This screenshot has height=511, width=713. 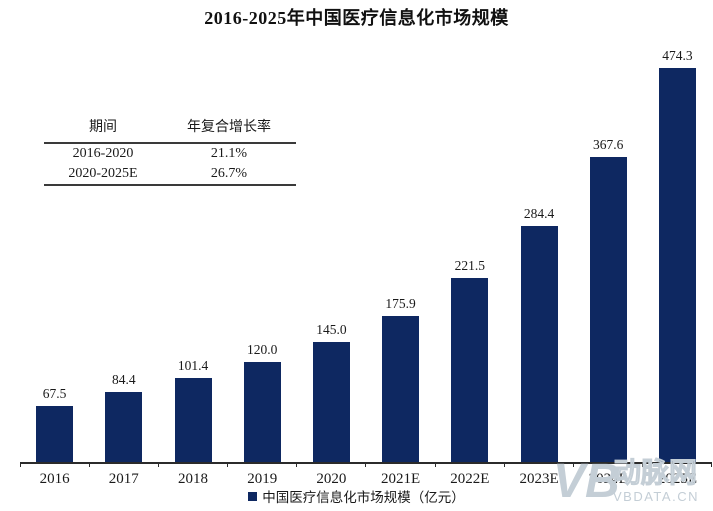 I want to click on x-axis-label-2023E: 2023E, so click(x=539, y=479).